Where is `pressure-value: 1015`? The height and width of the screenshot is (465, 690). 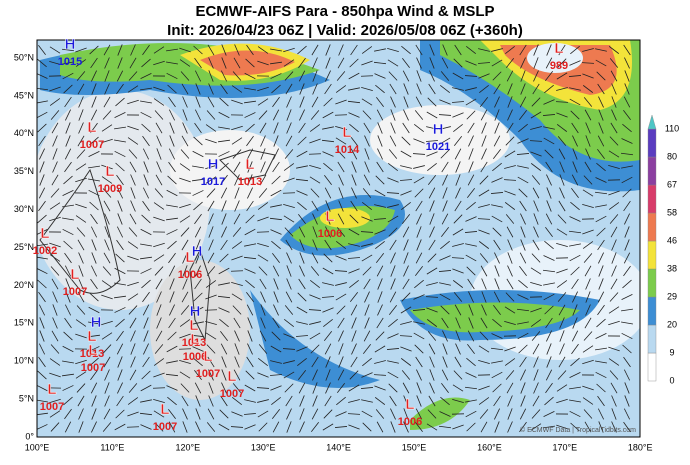
pressure-value: 1015 is located at coordinates (70, 62).